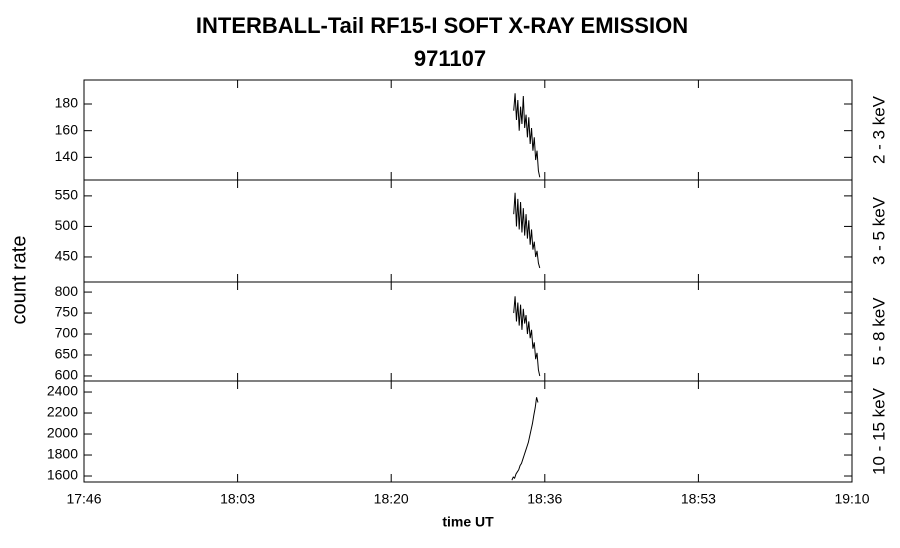  I want to click on x-tick-label: 18:03, so click(237, 499).